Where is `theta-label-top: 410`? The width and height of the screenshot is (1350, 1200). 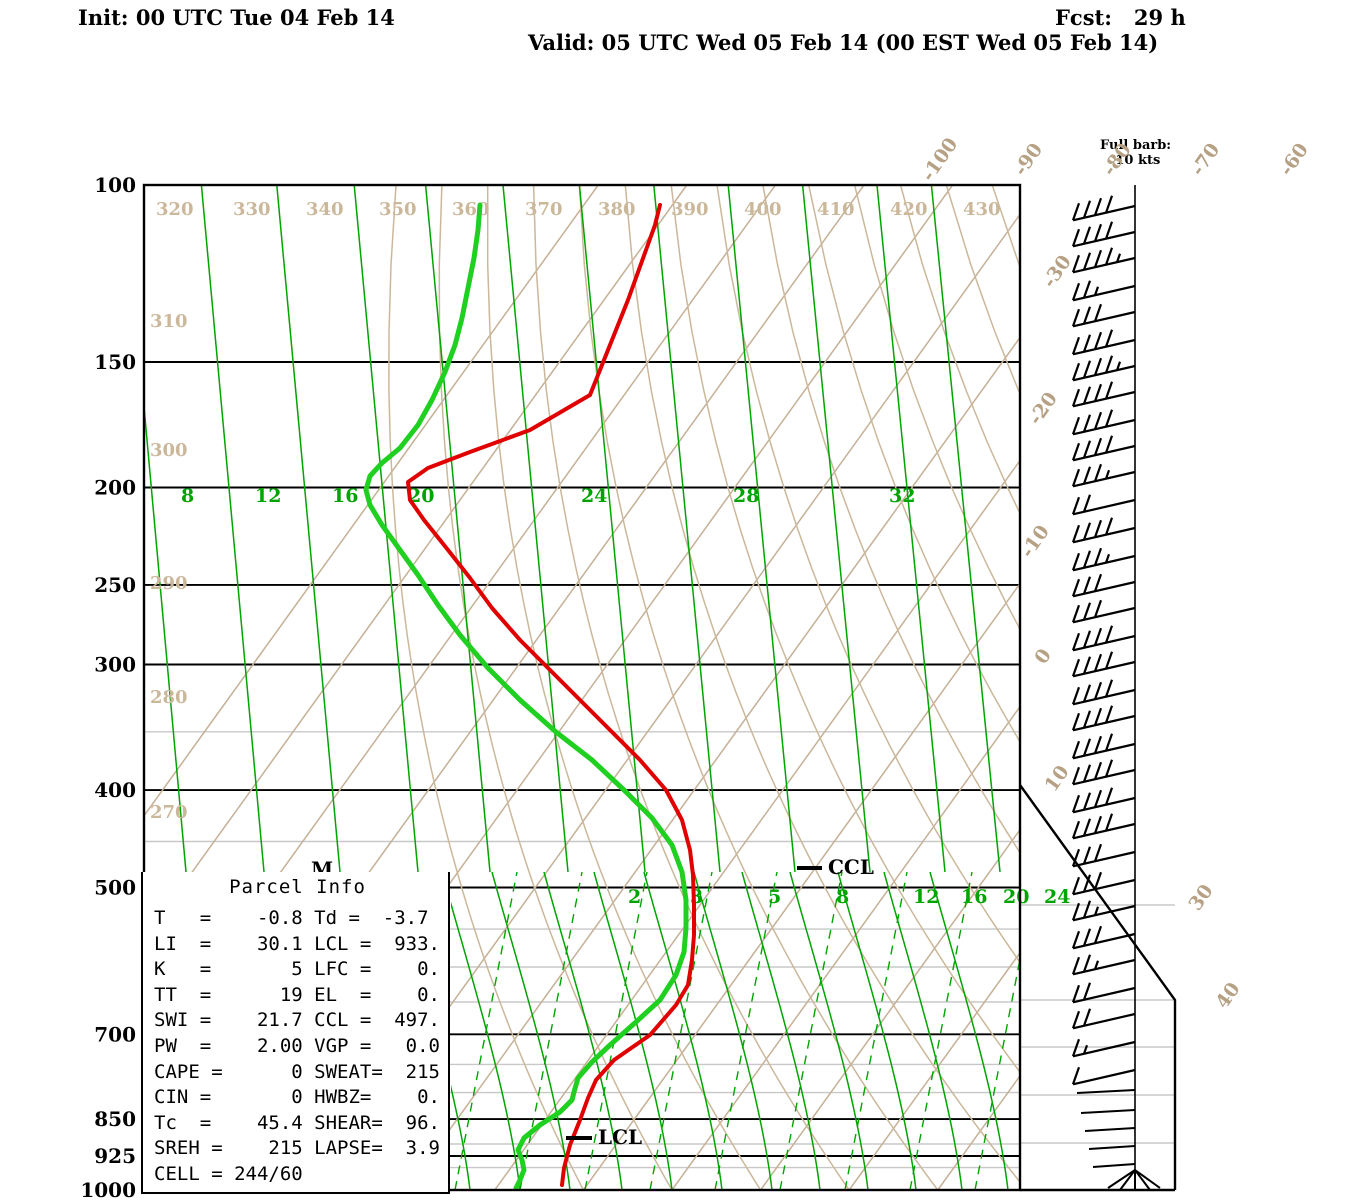 theta-label-top: 410 is located at coordinates (836, 209).